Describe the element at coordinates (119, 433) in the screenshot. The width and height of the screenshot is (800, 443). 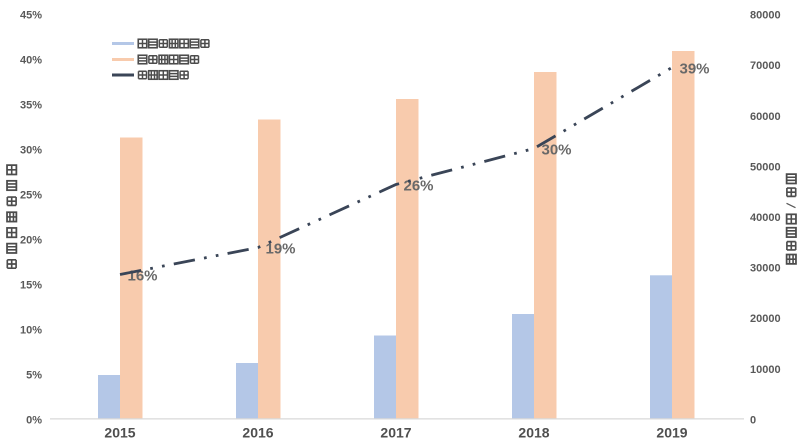
I see `svg-text: 2015` at that location.